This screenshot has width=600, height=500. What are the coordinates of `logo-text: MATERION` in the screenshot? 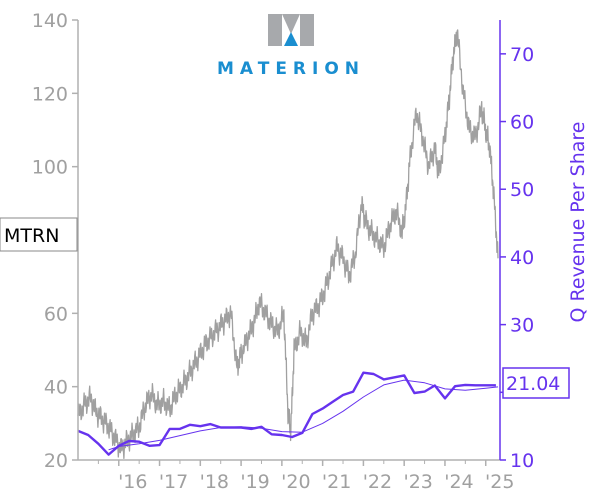 It's located at (291, 69).